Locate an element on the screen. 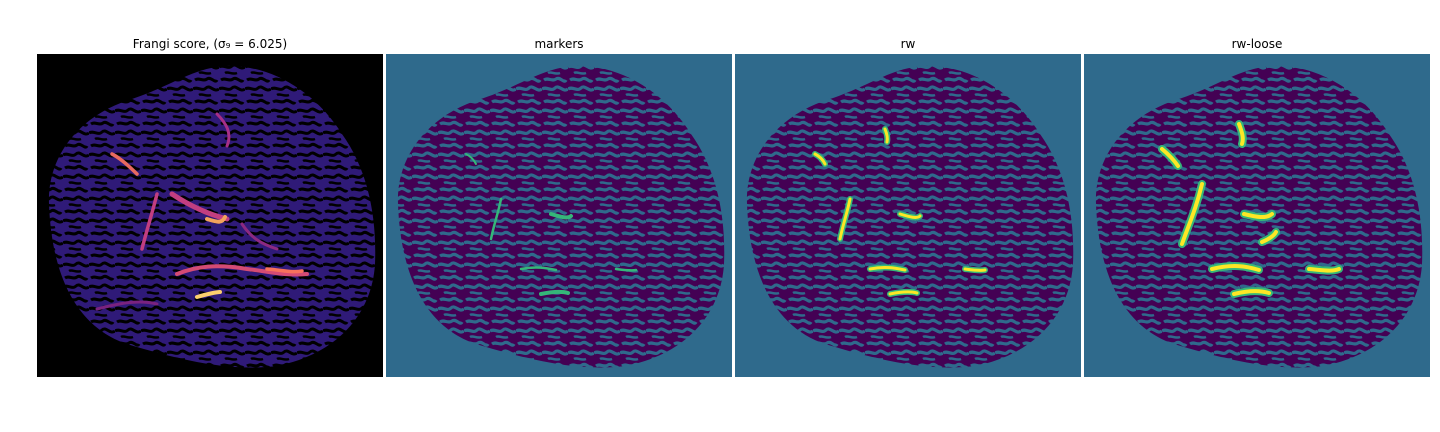 This screenshot has height=432, width=1440. panel-title-frangi: Frangi score, (σ₉ = 6.025) is located at coordinates (210, 44).